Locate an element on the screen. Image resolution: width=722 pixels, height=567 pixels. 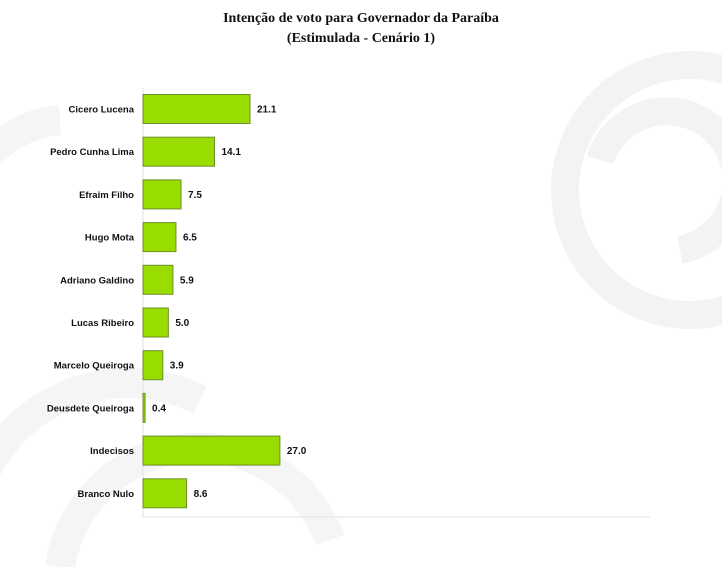
data-label: 8.6 is located at coordinates (201, 494).